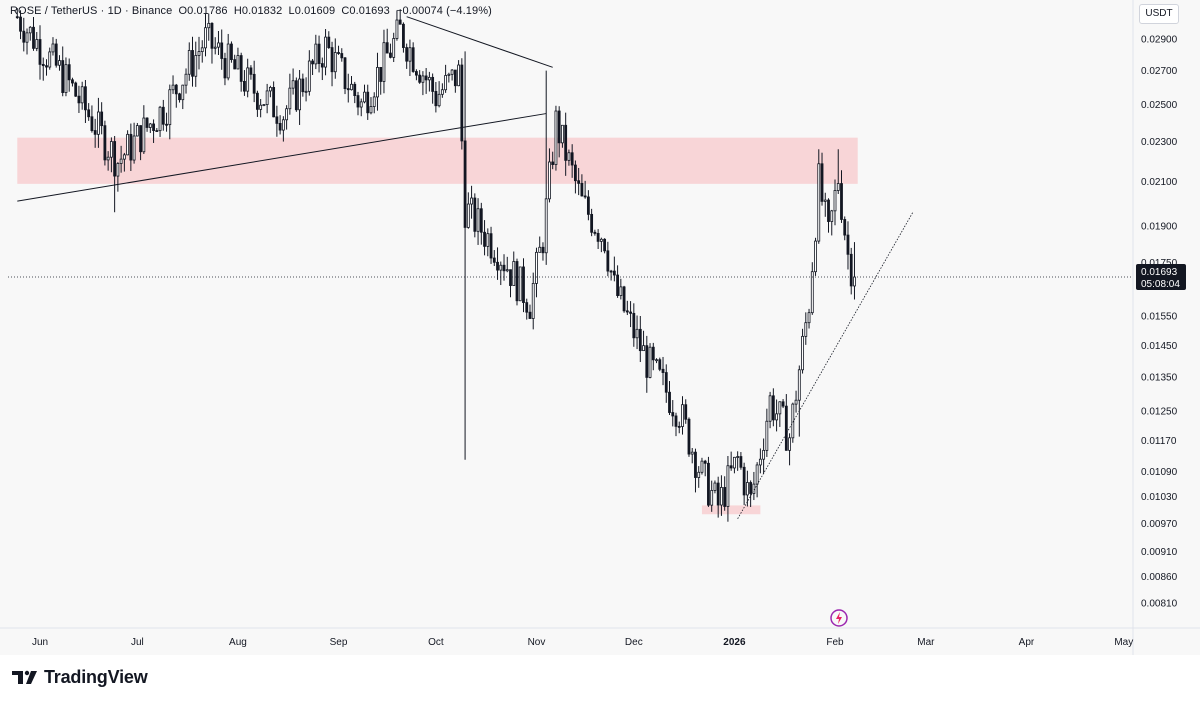  I want to click on price-tick-label: 0.01350, so click(1159, 378).